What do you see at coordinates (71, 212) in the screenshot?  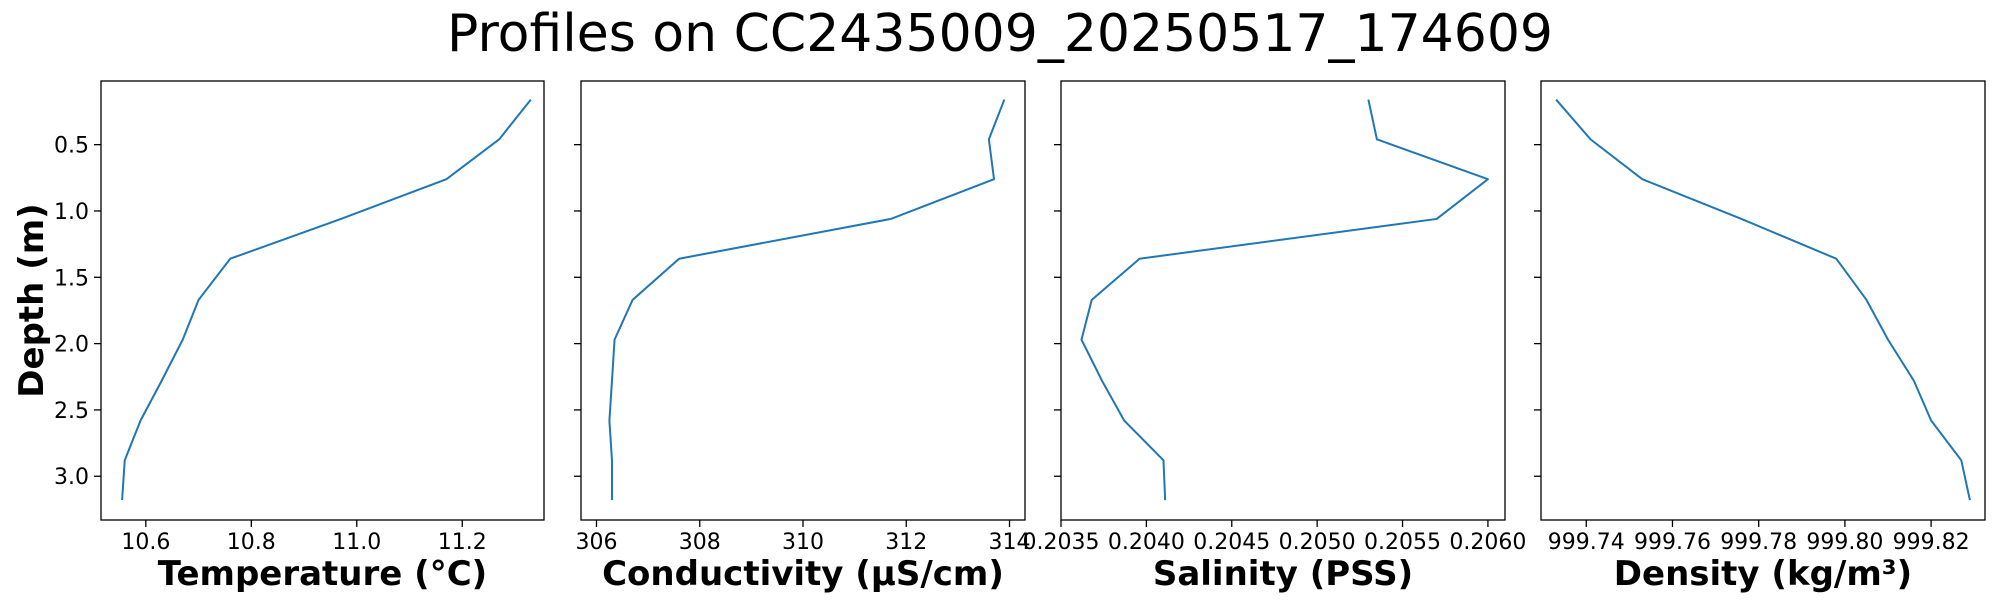 I see `y-tick-label: 1.0` at bounding box center [71, 212].